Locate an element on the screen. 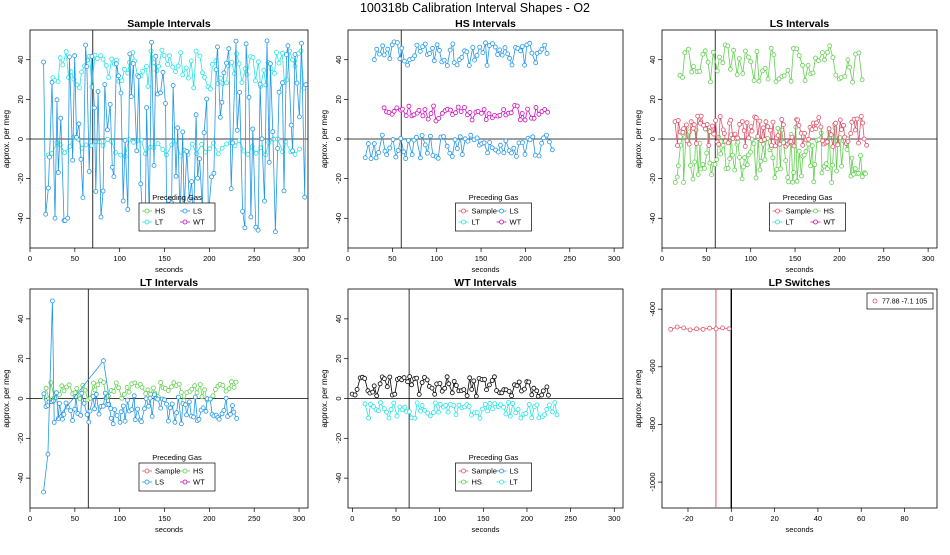  x-tick-label: 60 is located at coordinates (861, 518).